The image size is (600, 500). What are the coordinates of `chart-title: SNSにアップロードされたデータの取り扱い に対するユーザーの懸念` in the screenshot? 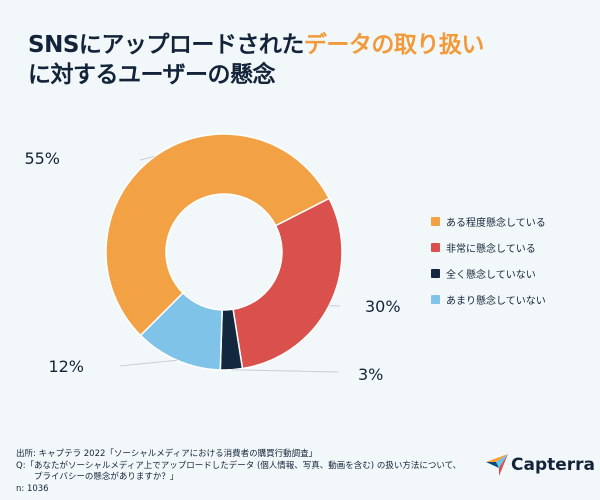 It's located at (256, 60).